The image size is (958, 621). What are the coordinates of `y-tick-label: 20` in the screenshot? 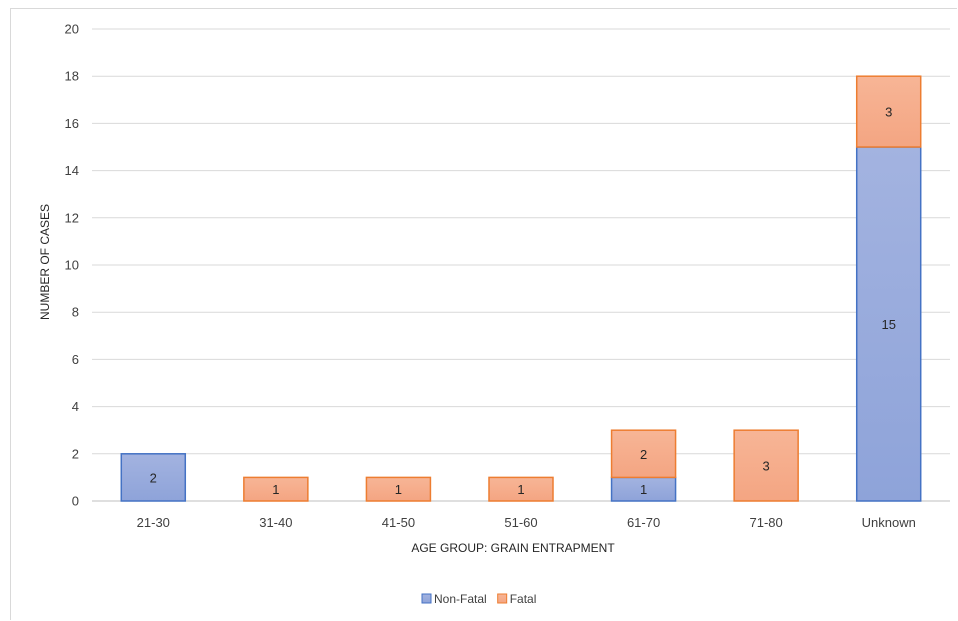 It's located at (72, 29).